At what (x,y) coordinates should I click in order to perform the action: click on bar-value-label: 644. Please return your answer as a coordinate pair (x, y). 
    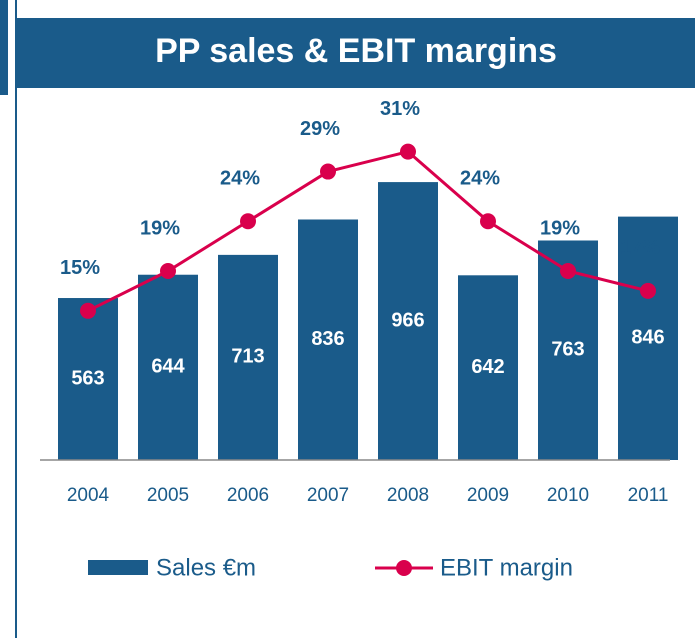
    Looking at the image, I should click on (168, 367).